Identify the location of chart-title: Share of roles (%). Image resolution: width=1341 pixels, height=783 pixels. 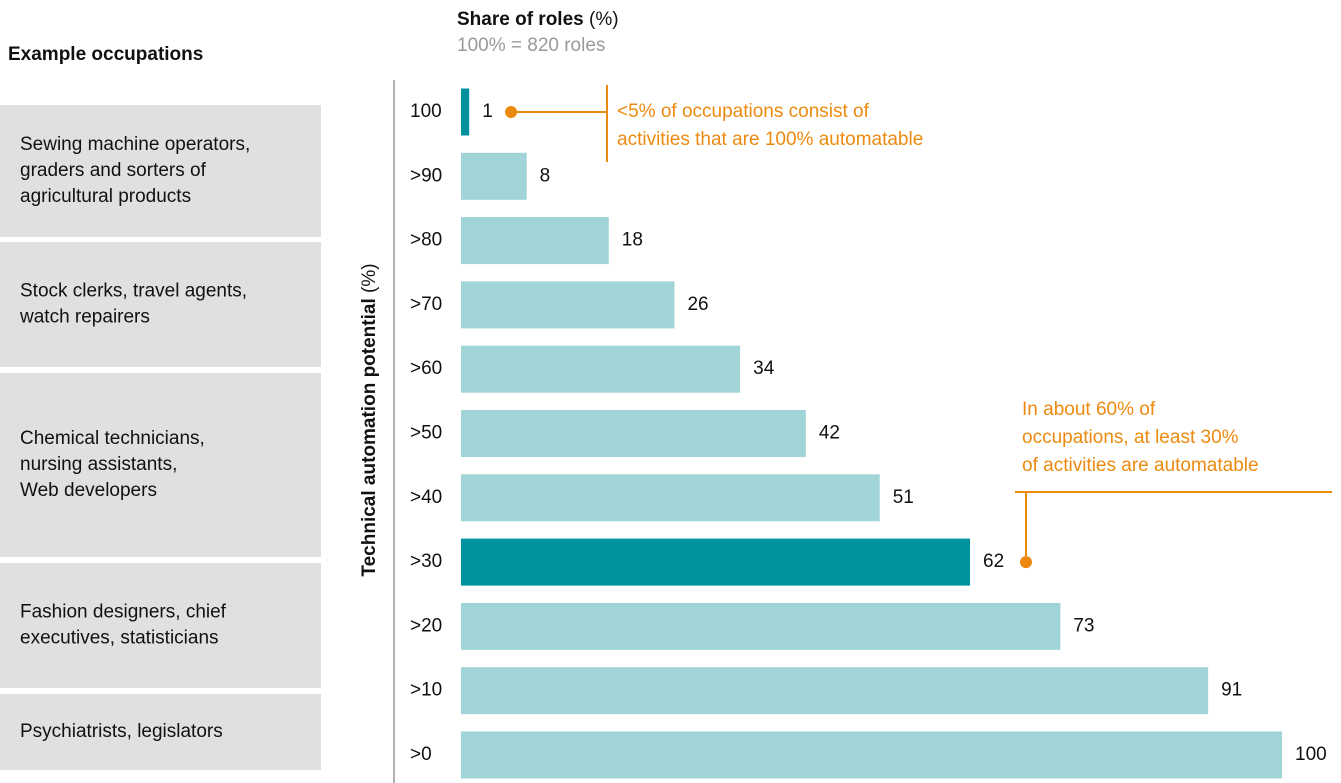
(538, 19).